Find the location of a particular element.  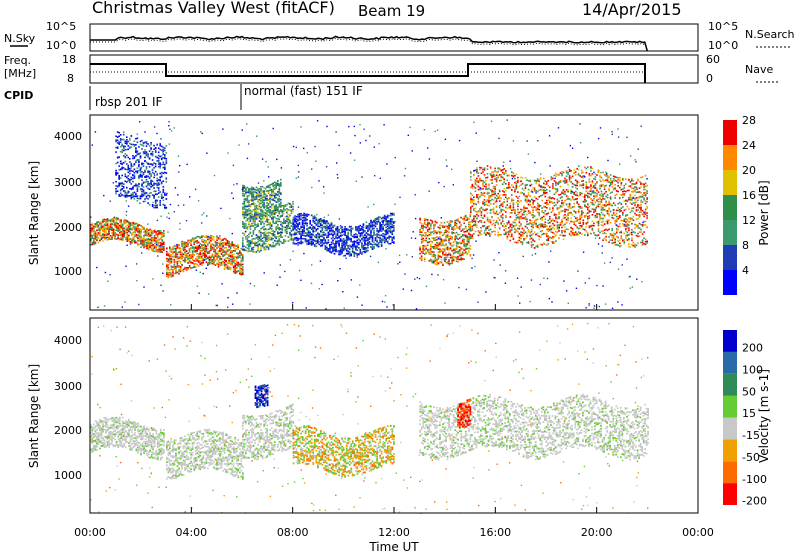

noise-tick-right-bottom: 10^0 is located at coordinates (723, 45).